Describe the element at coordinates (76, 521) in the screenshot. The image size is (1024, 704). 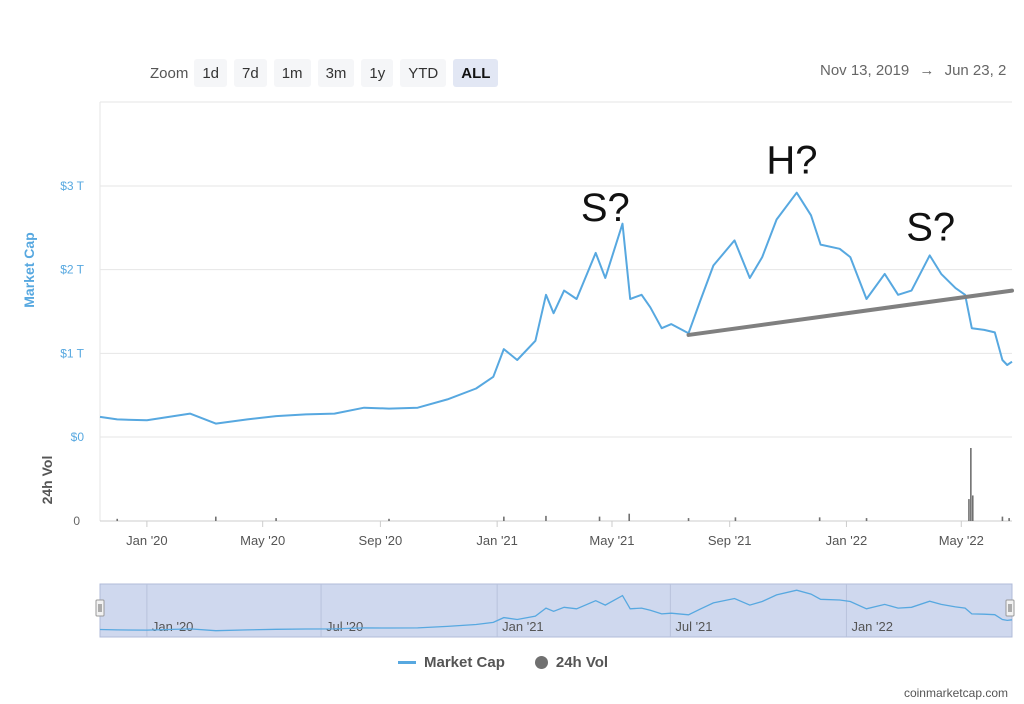
I see `volume-tick-label: 0` at that location.